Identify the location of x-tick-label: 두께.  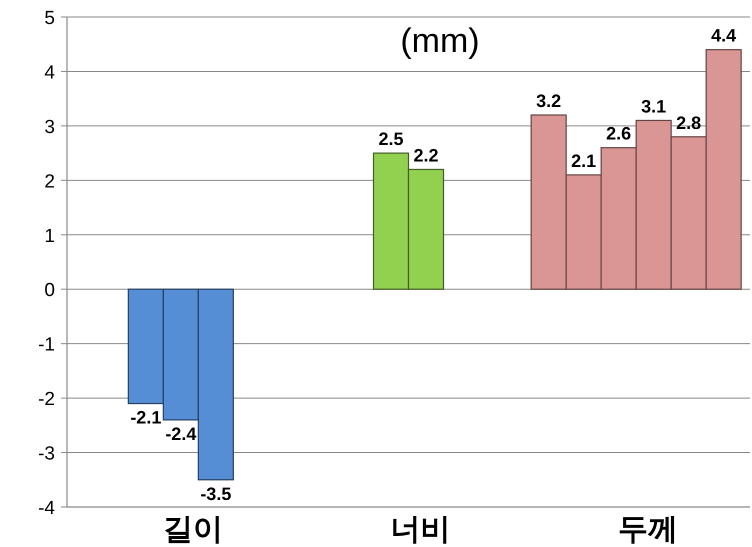
(648, 529).